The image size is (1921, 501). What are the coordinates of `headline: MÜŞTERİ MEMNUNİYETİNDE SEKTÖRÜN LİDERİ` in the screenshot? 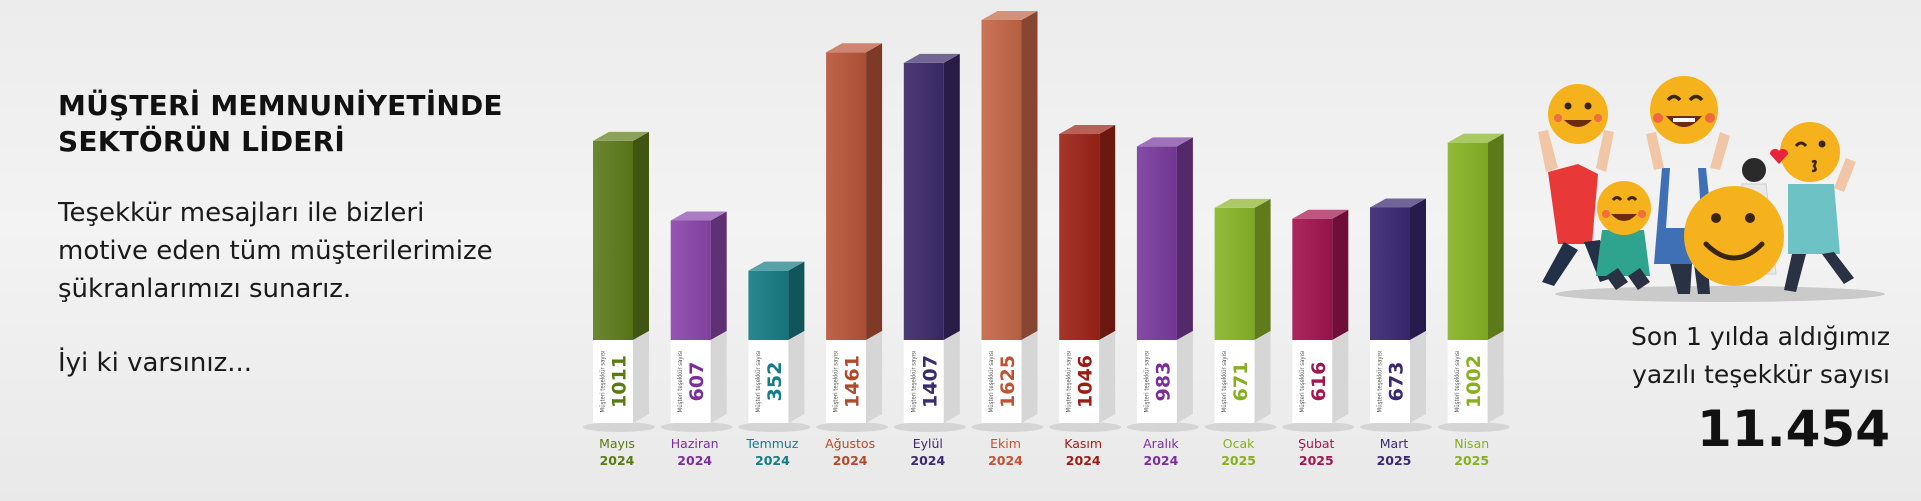 It's located at (328, 124).